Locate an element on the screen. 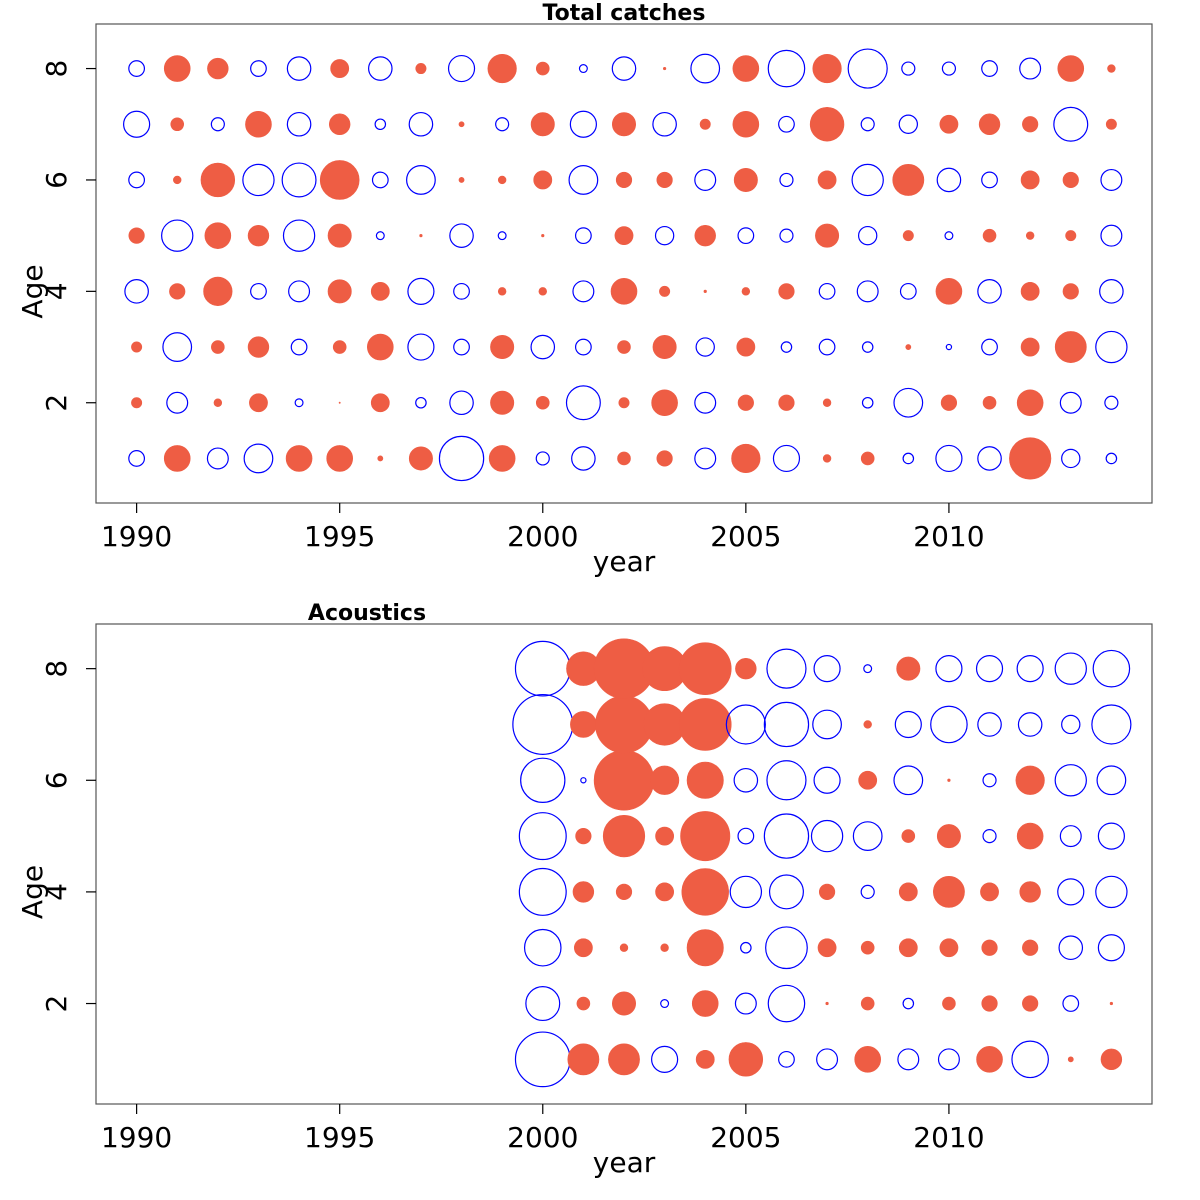  x-axis-label: year is located at coordinates (624, 561).